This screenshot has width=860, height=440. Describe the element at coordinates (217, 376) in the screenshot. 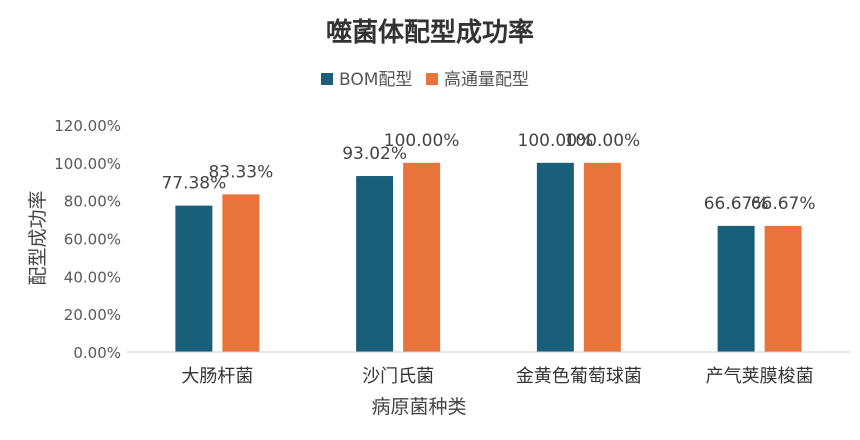

I see `x-tick-label: 大肠杆菌` at that location.